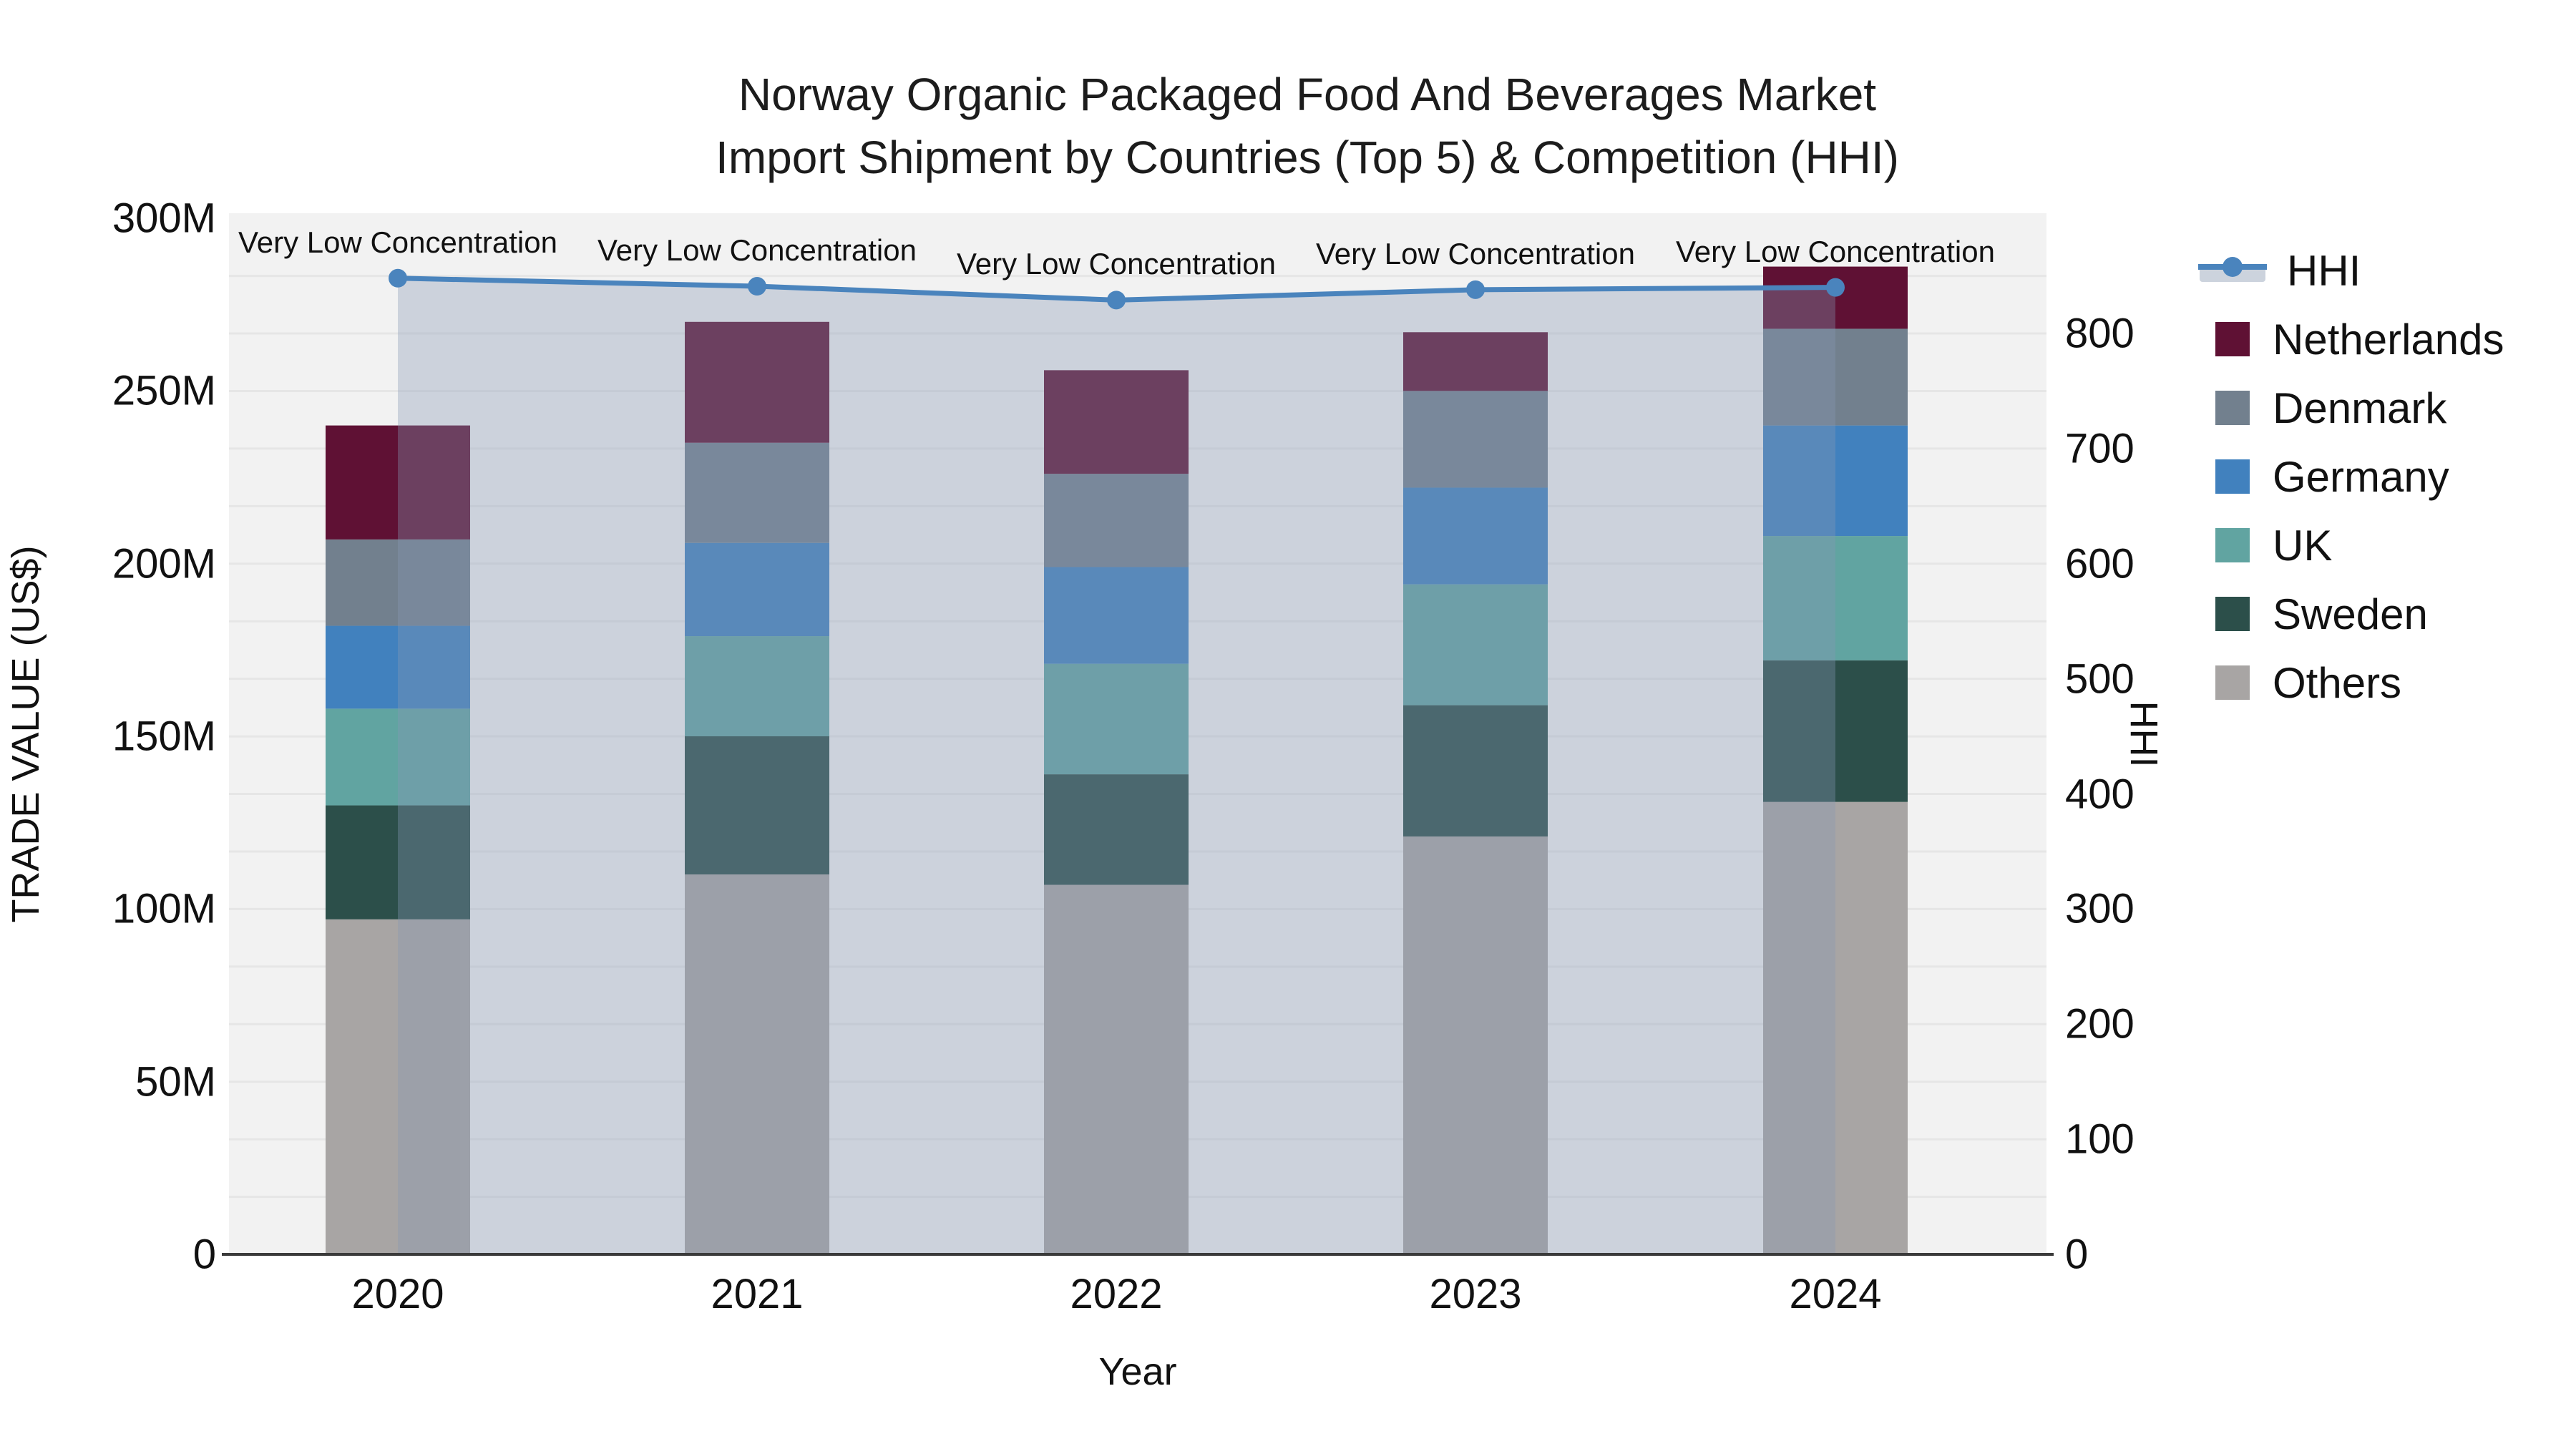 The image size is (2576, 1449). Describe the element at coordinates (757, 805) in the screenshot. I see `bar-segment-2021-sweden` at that location.